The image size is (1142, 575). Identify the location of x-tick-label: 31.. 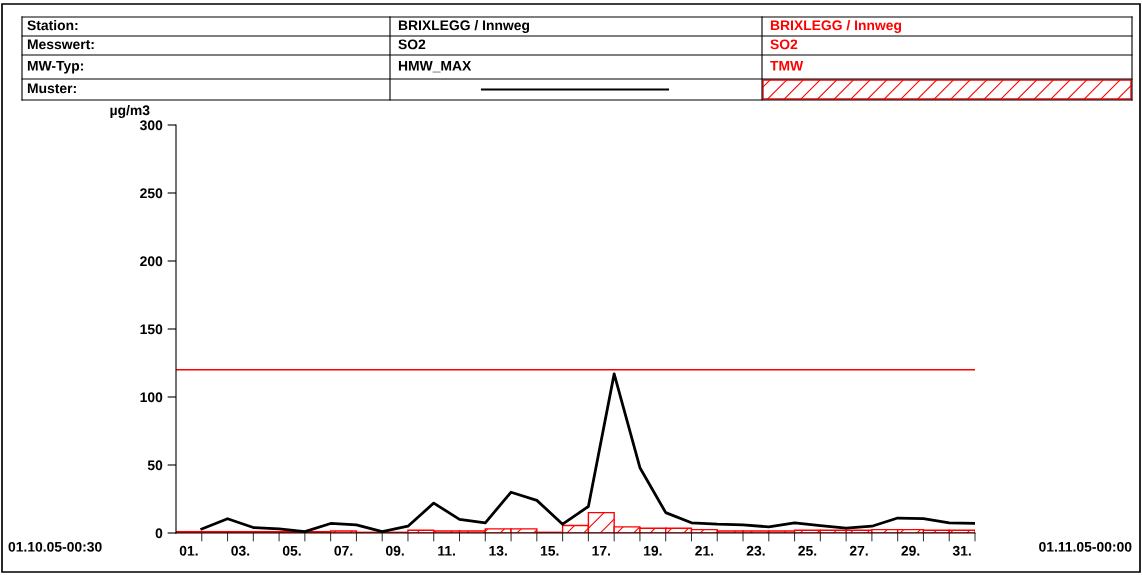
(961, 550).